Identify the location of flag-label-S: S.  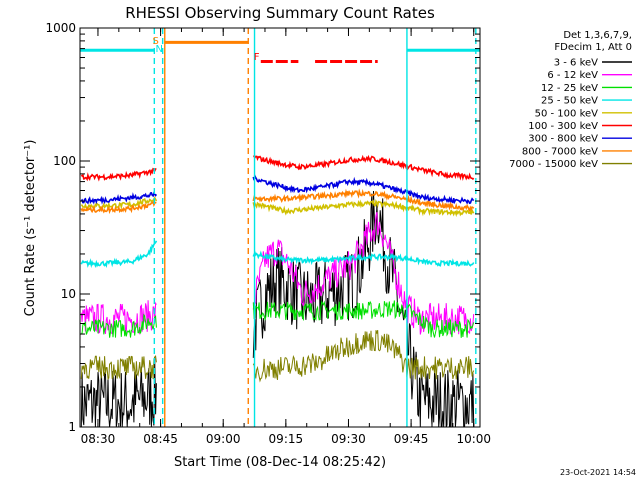
(156, 41).